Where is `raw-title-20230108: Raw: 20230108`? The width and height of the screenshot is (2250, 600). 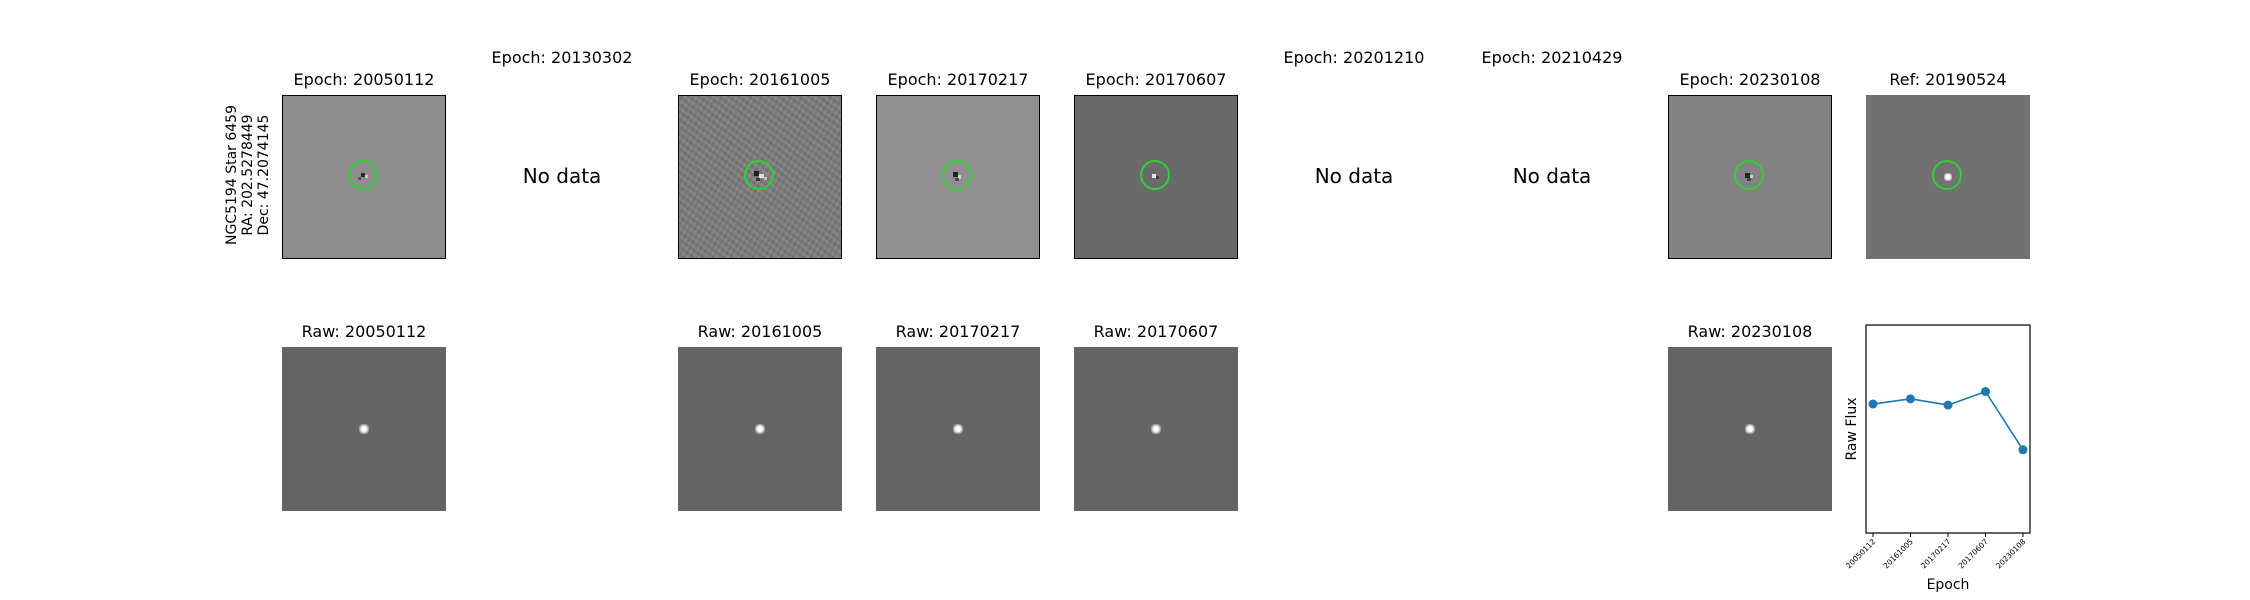
raw-title-20230108: Raw: 20230108 is located at coordinates (1750, 331).